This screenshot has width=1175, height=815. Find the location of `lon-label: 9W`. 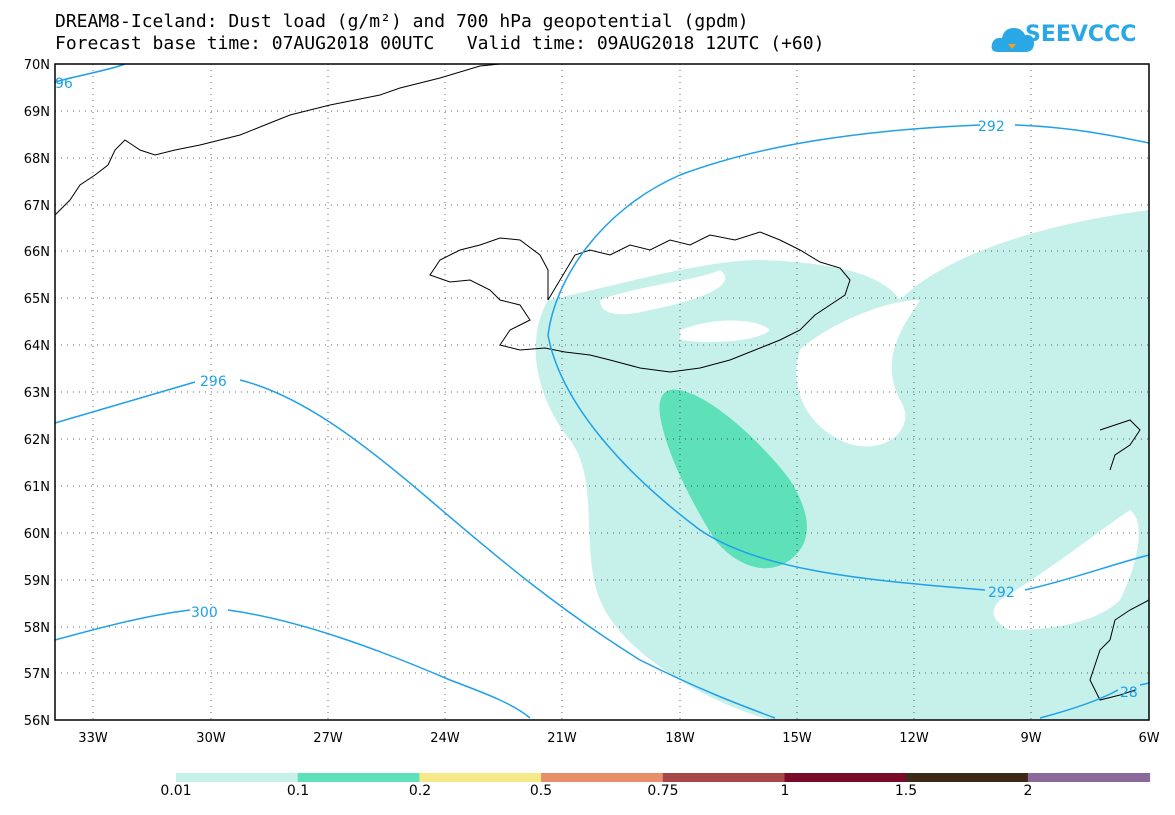

lon-label: 9W is located at coordinates (1030, 738).